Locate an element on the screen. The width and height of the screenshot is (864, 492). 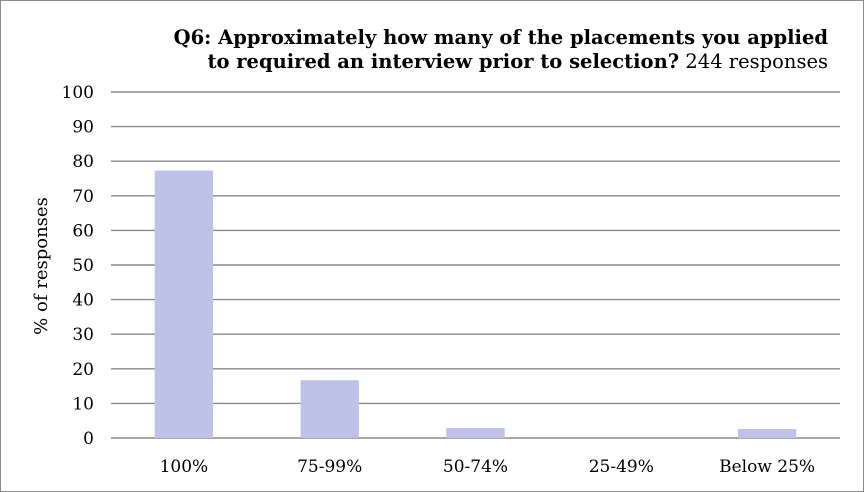
y-axis-ticks: 0 10 20 30 40 50 60 70 80 90 100 is located at coordinates (78, 266).